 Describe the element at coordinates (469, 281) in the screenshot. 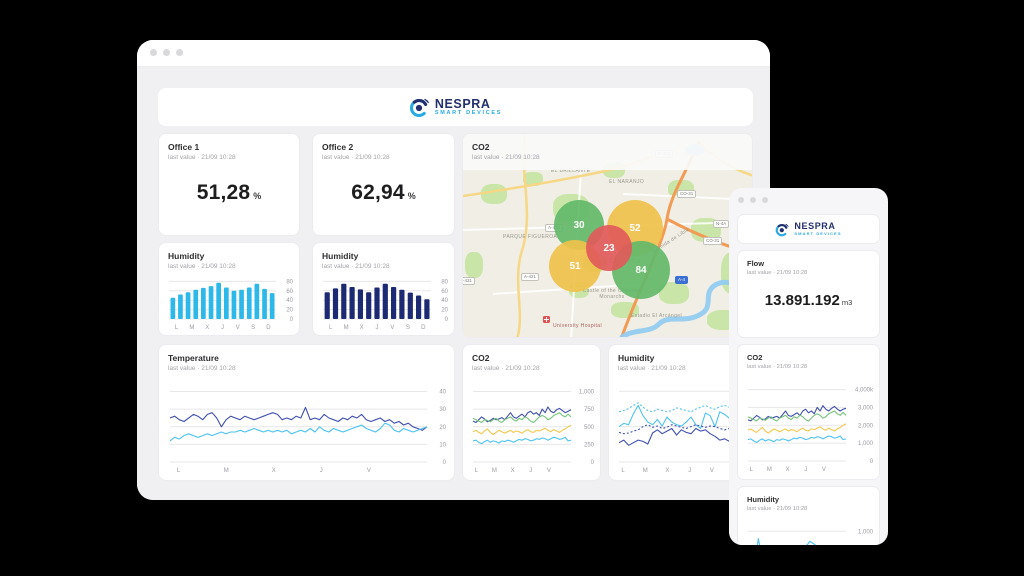

I see `road-badge: A-431` at that location.